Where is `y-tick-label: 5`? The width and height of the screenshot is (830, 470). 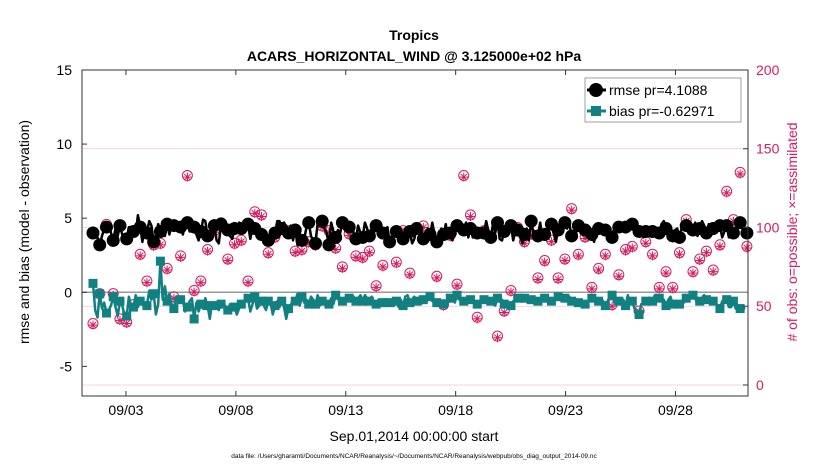
y-tick-label: 5 is located at coordinates (68, 218).